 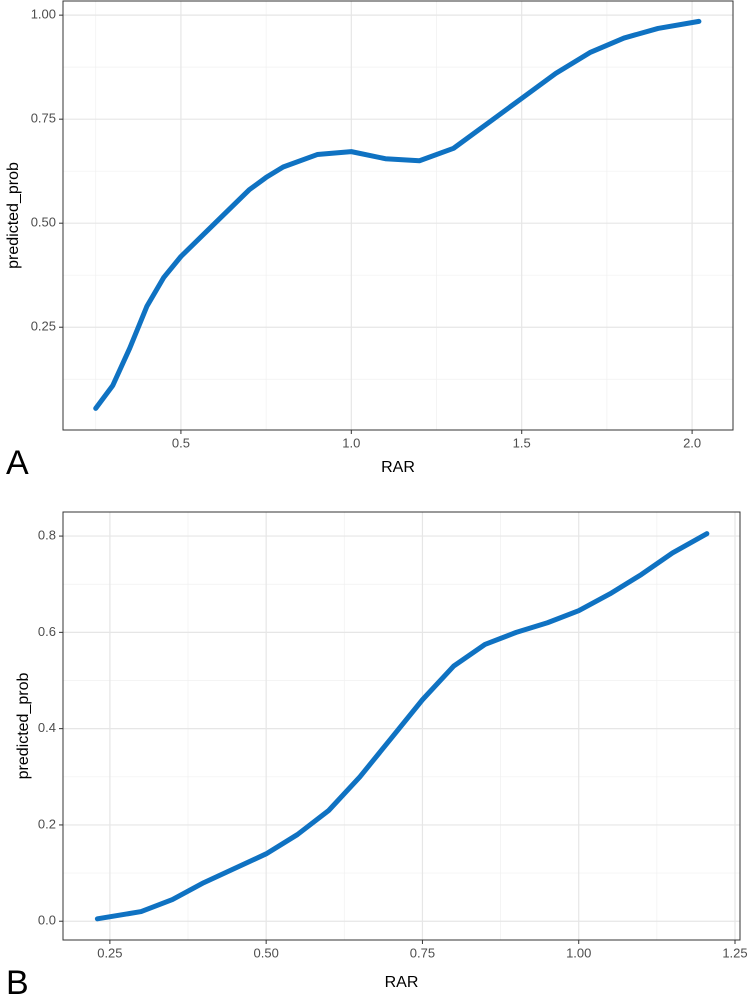 I want to click on x-tick-label: 0.25, so click(x=109, y=952).